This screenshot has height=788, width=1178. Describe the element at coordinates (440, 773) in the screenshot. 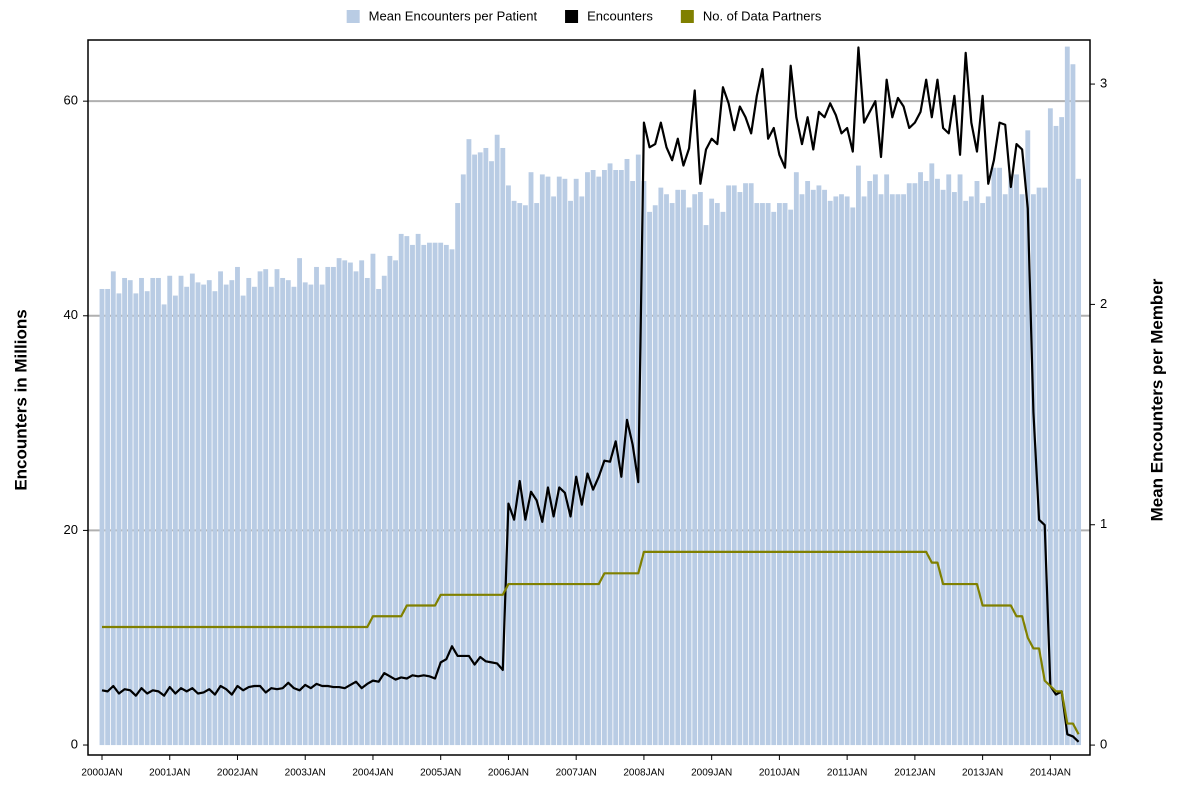

I see `x-tick-label: 2005JAN` at that location.